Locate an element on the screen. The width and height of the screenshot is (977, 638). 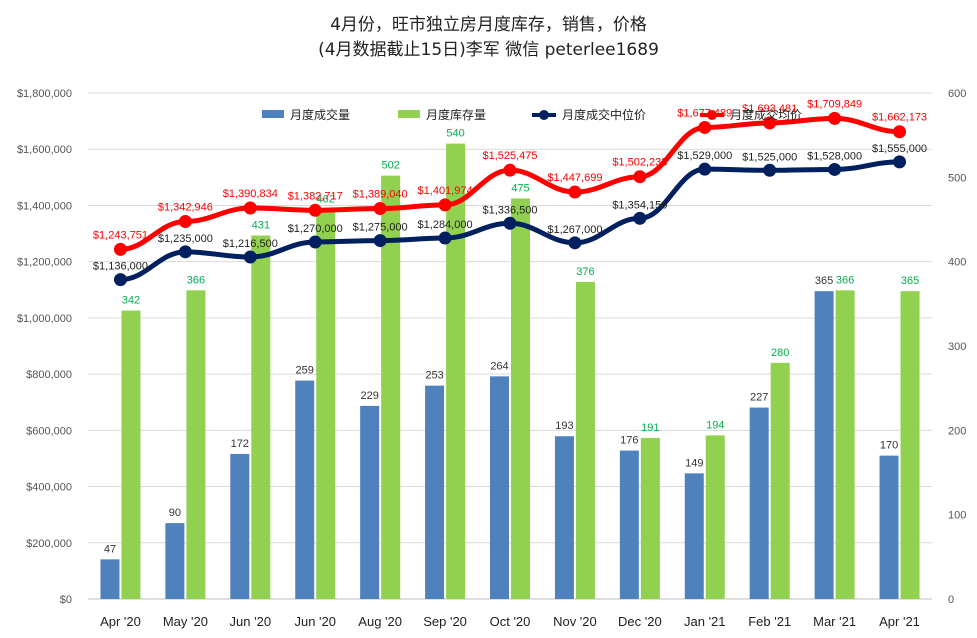
avg-price-label: $1,709,849 is located at coordinates (834, 104).